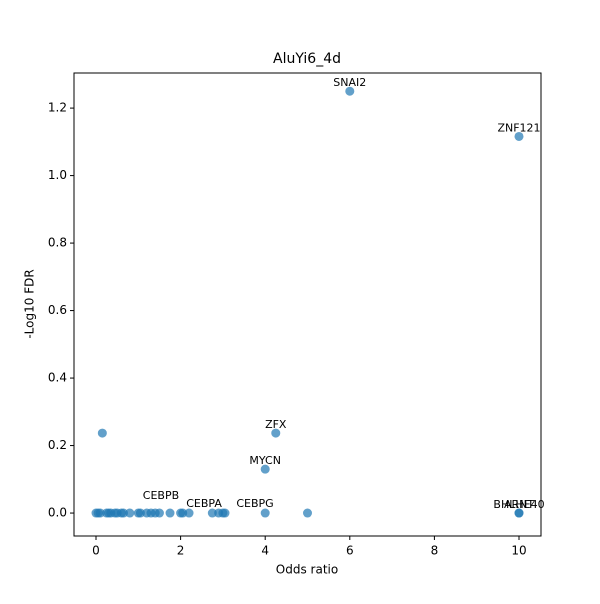 This screenshot has height=604, width=600. I want to click on x-axis-label: Odds ratio, so click(307, 570).